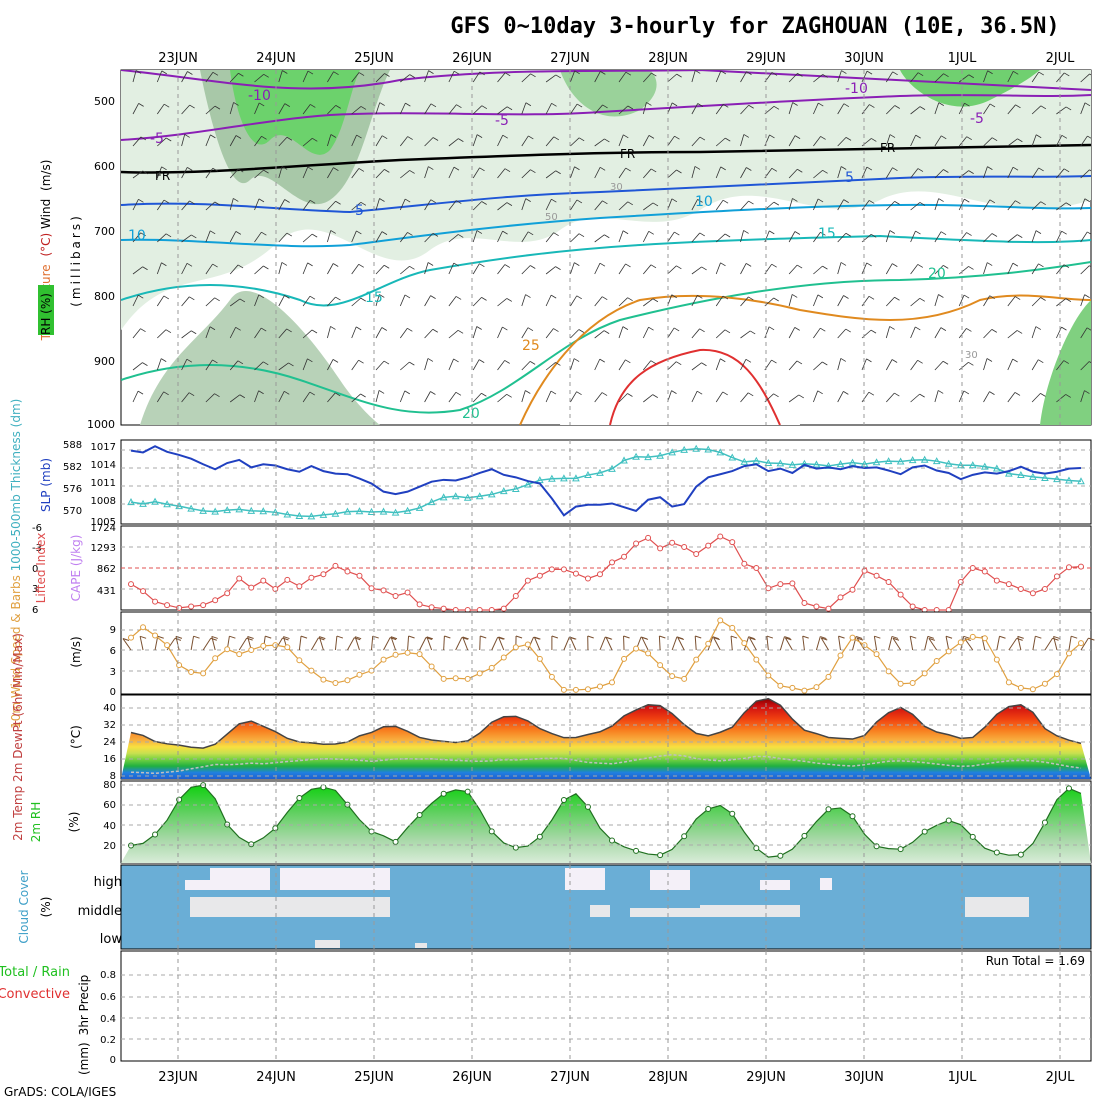 This screenshot has height=1100, width=1100. What do you see at coordinates (849, 178) in the screenshot?
I see `contour-label-5-b: 5` at bounding box center [849, 178].